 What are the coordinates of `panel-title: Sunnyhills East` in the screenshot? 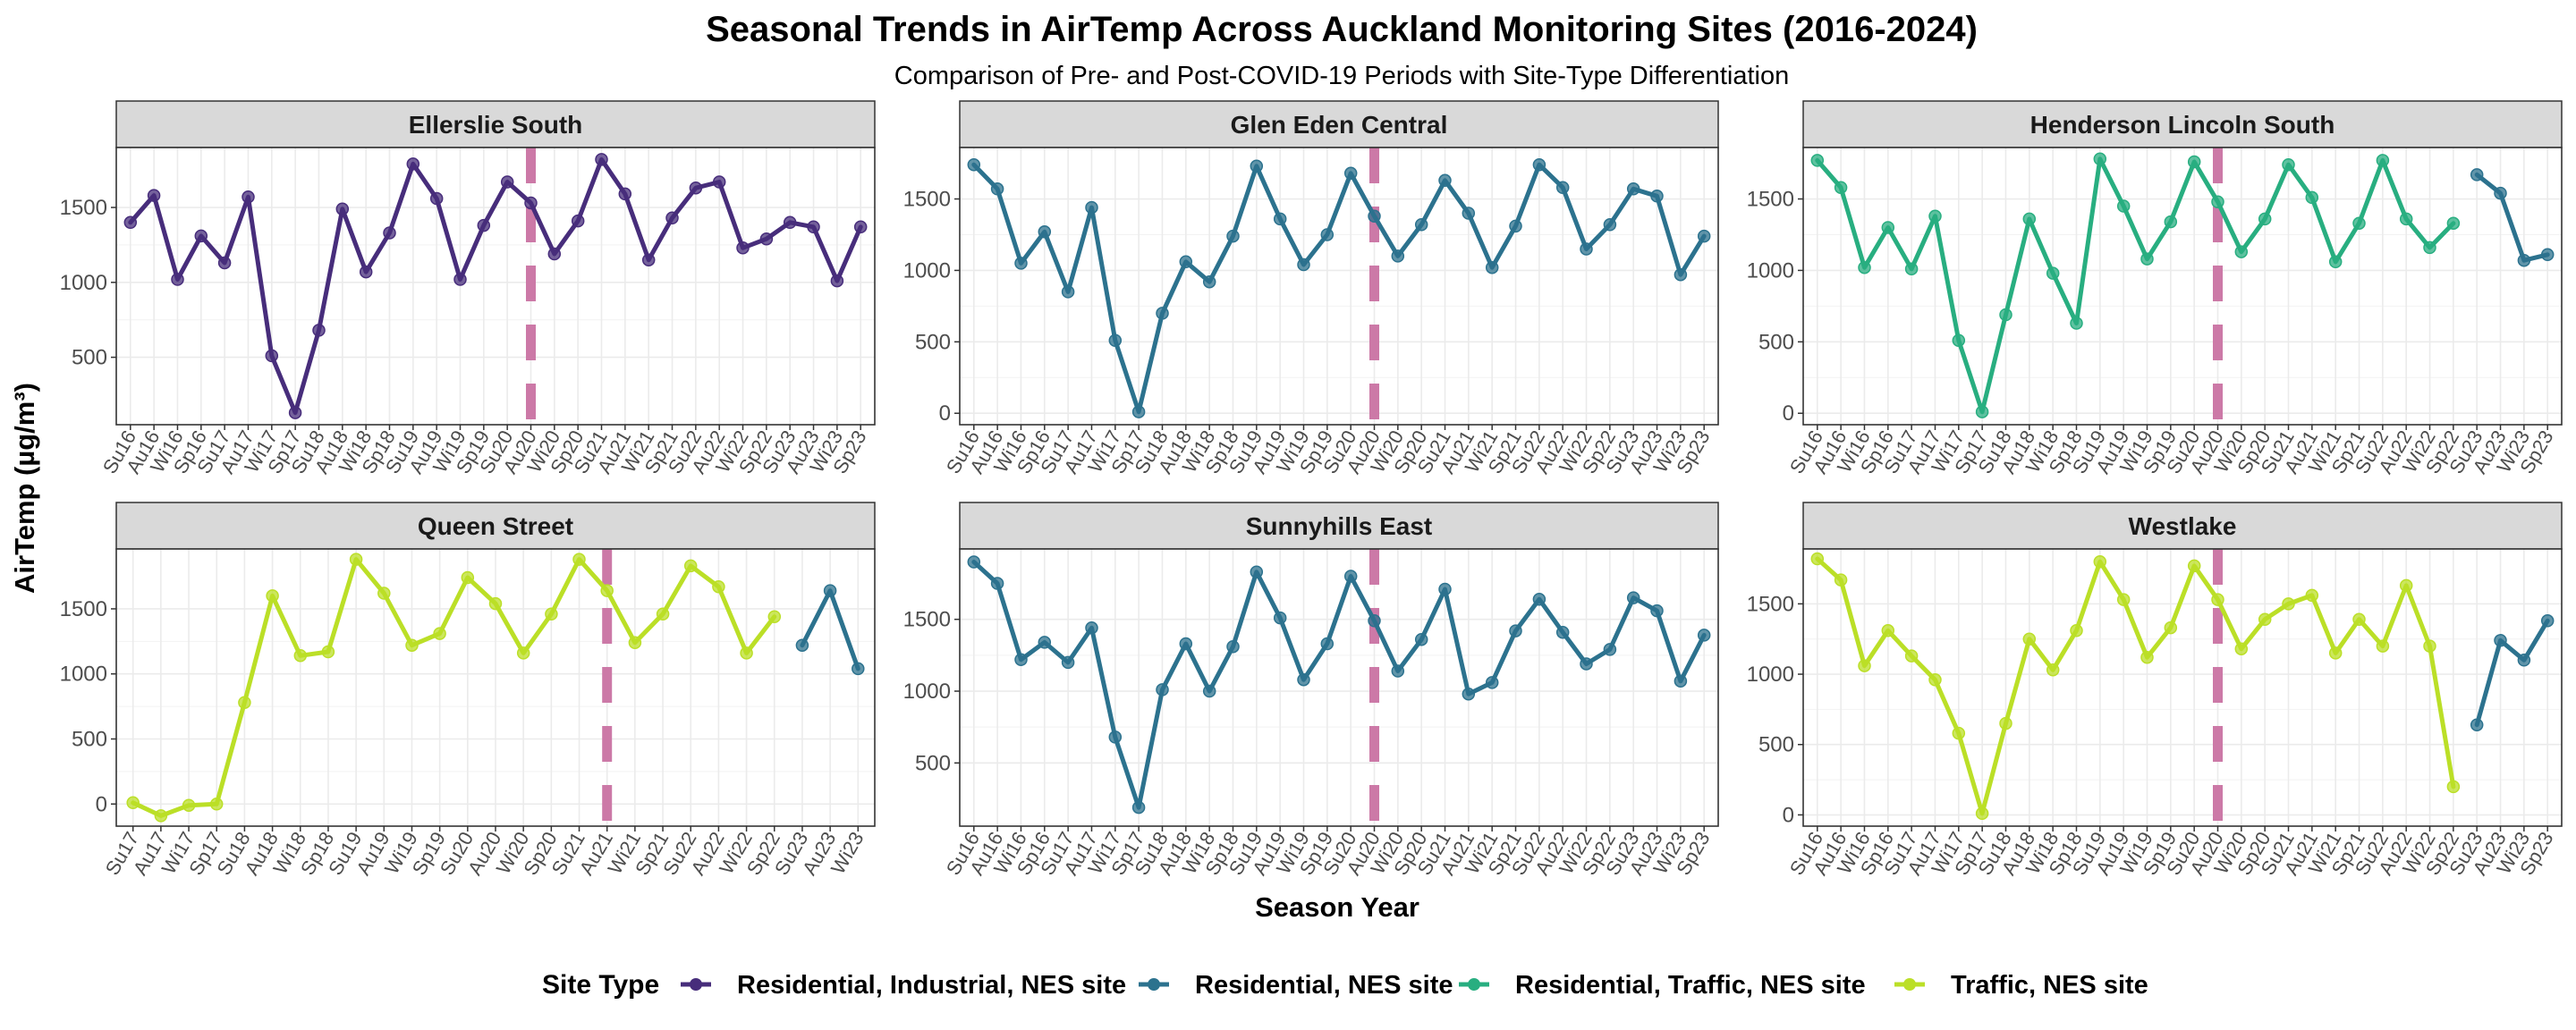 It's located at (1339, 526).